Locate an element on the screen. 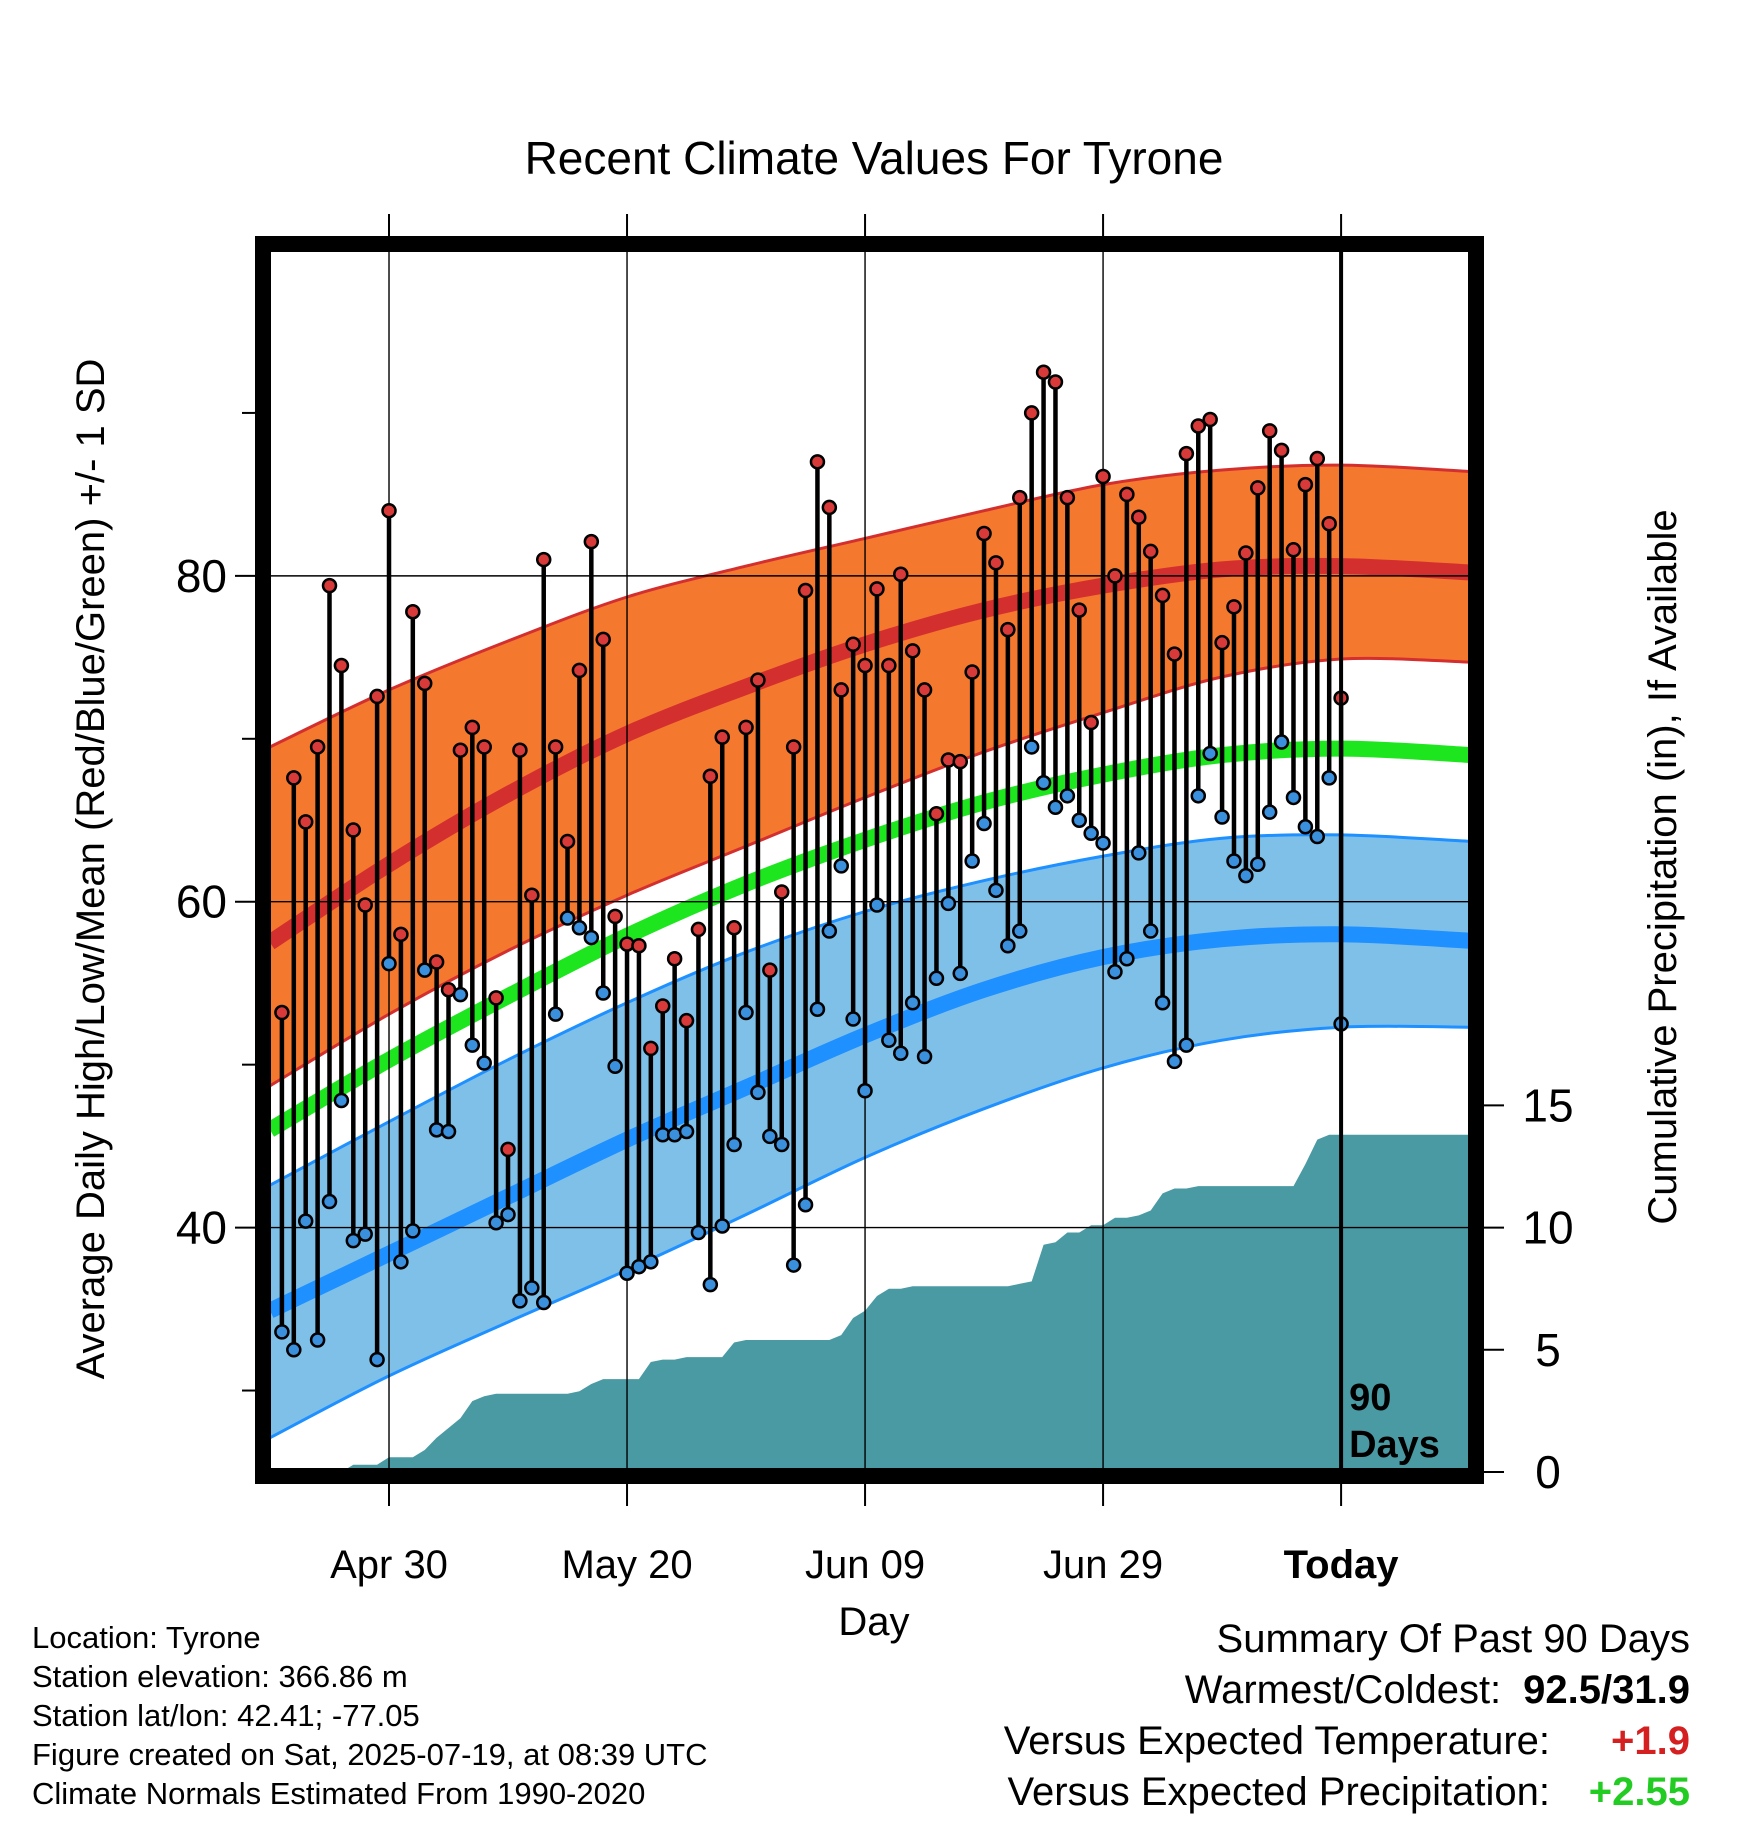  location-text: Location: Tyrone is located at coordinates (146, 1637).